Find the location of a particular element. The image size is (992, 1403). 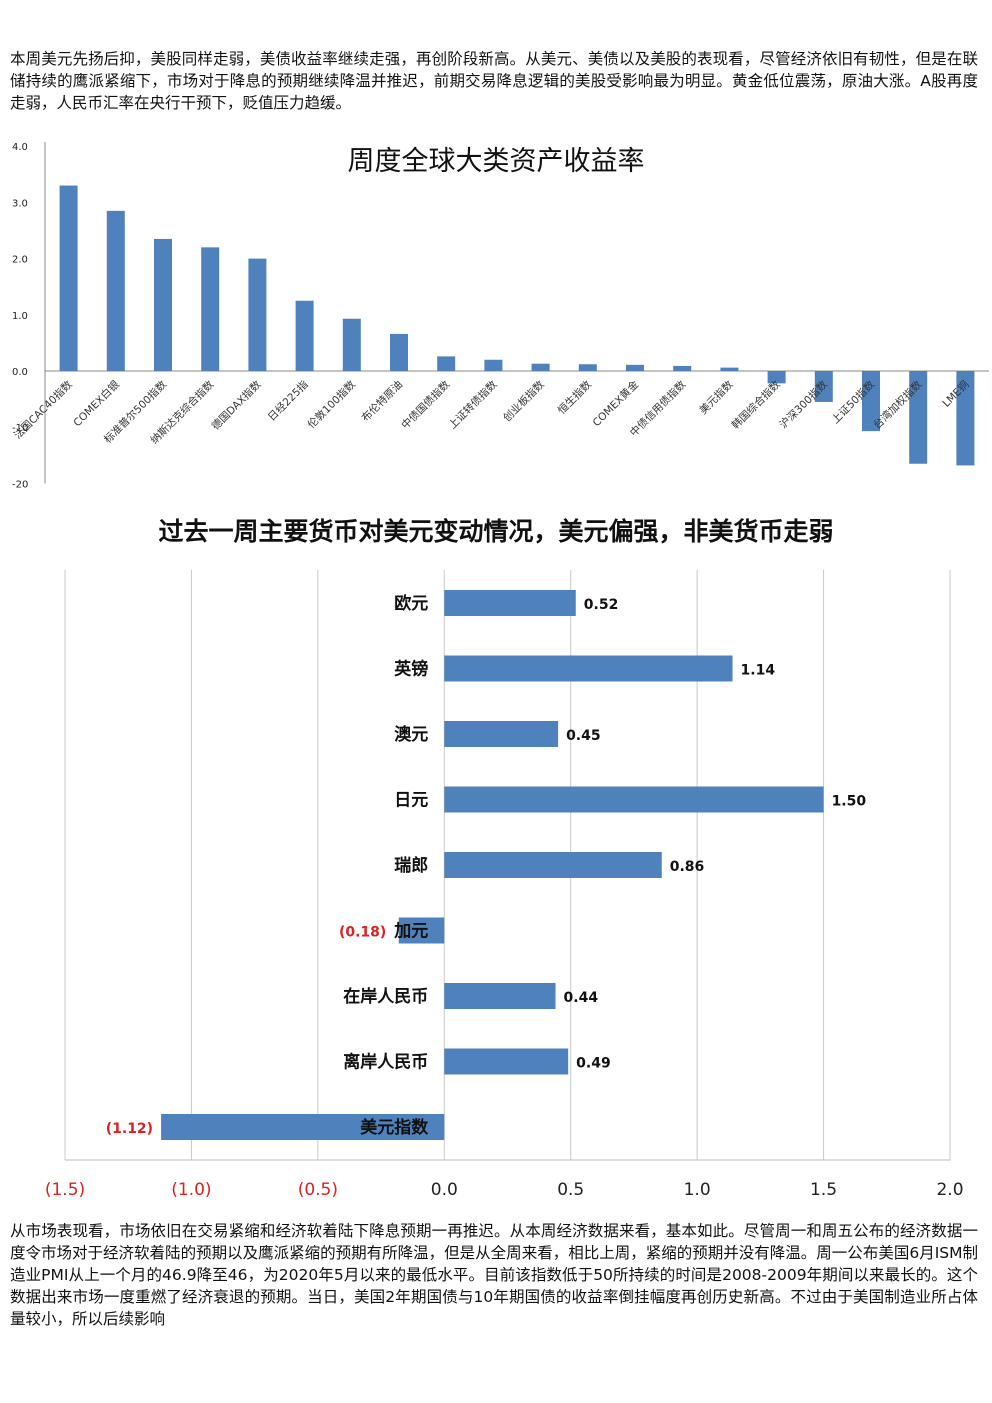

category-label: 上证转债指数 is located at coordinates (473, 405).